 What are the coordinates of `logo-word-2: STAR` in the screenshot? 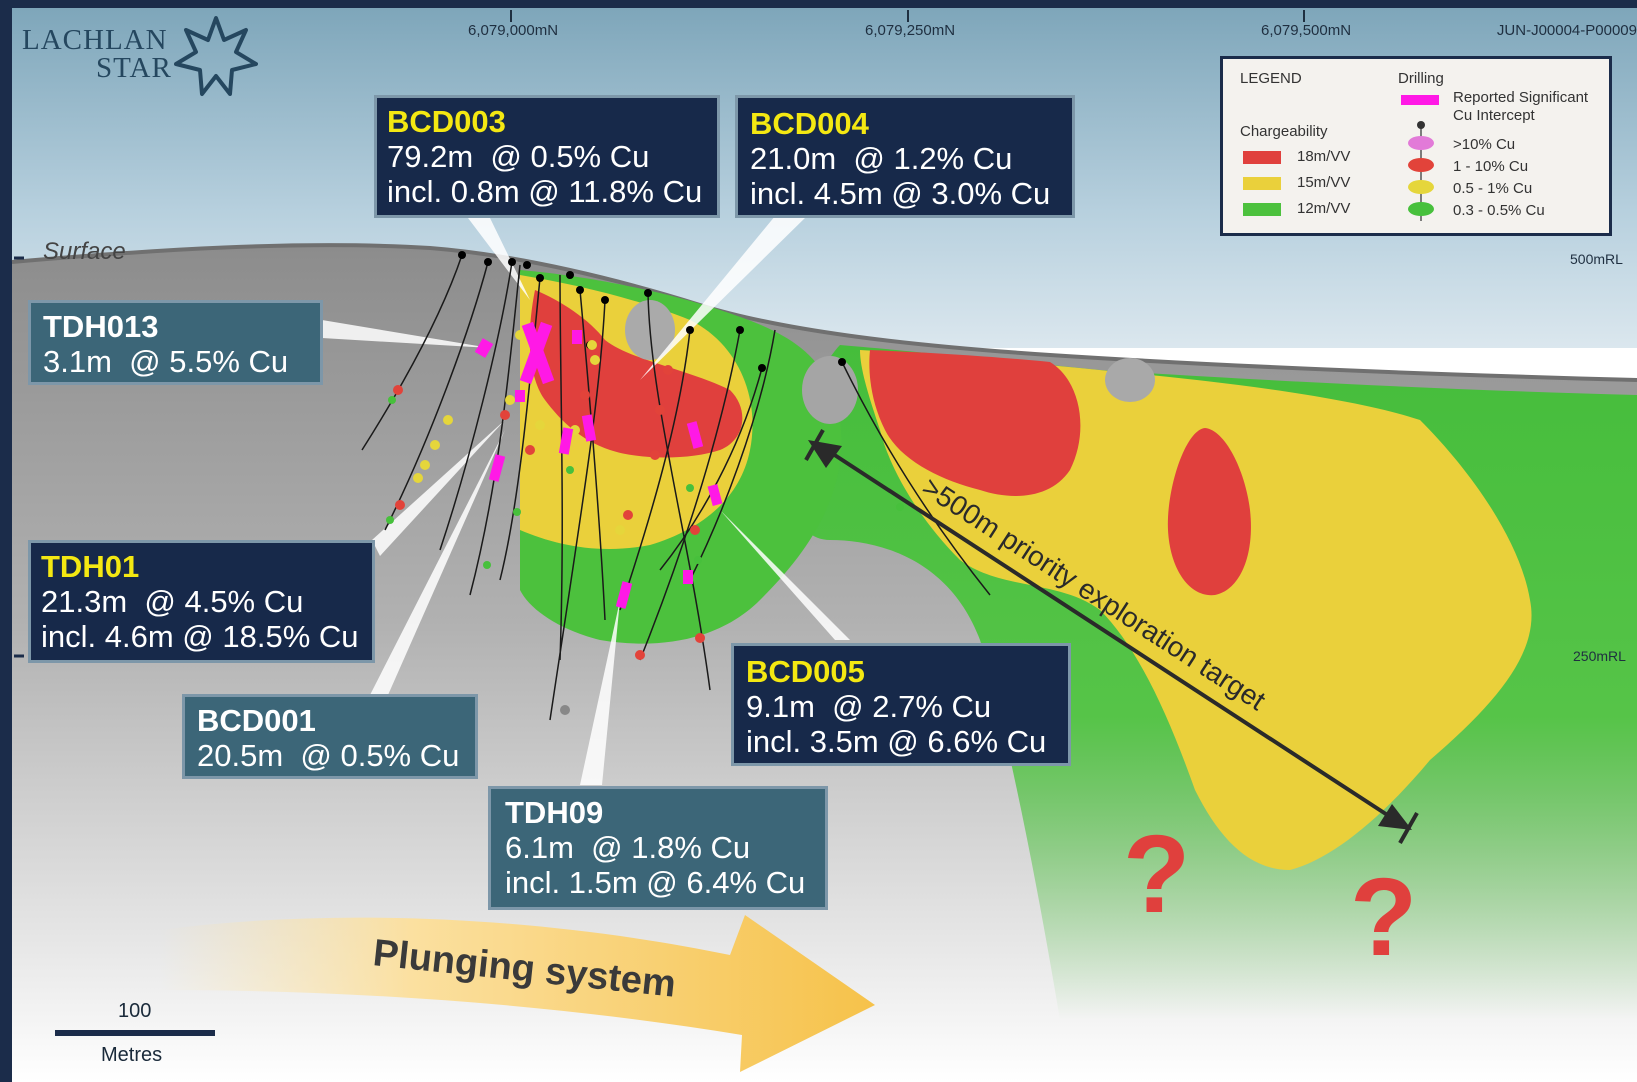 It's located at (134, 68).